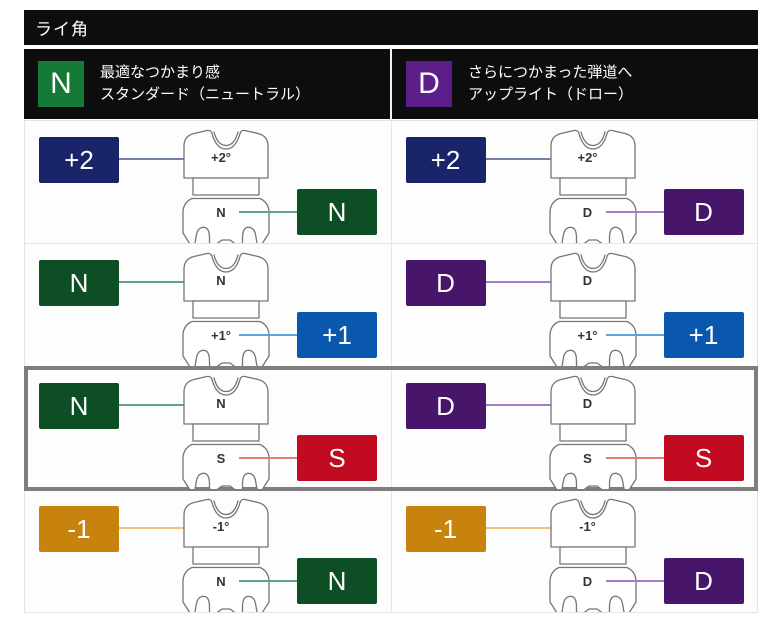  What do you see at coordinates (160, 72) in the screenshot?
I see `neutral-desc-line1: 最適なつかまり感` at bounding box center [160, 72].